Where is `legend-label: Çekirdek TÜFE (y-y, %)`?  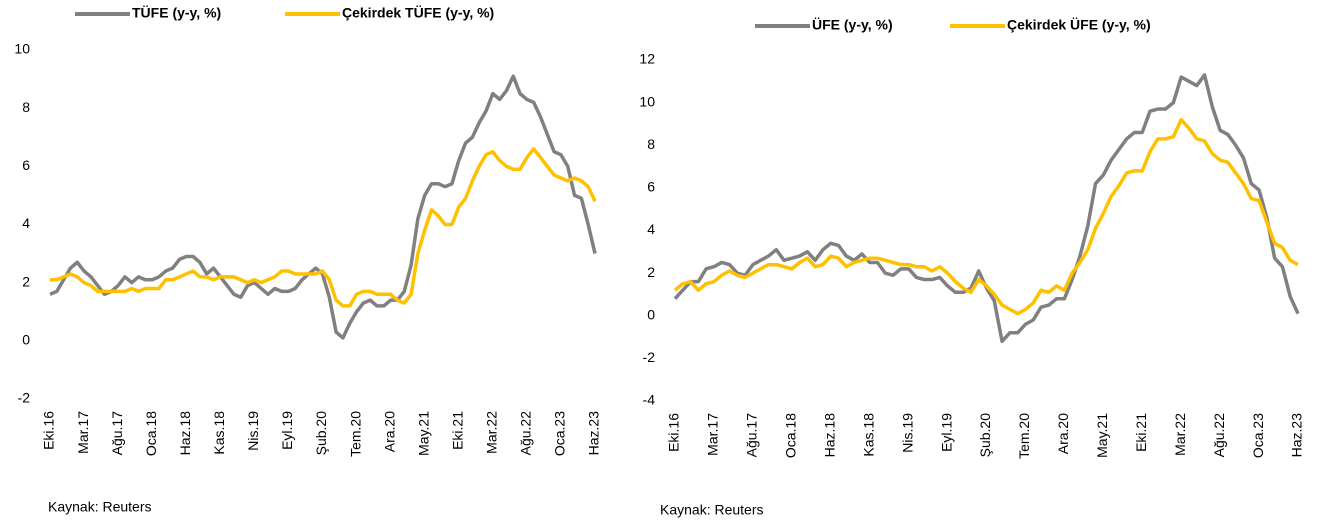 legend-label: Çekirdek TÜFE (y-y, %) is located at coordinates (418, 13).